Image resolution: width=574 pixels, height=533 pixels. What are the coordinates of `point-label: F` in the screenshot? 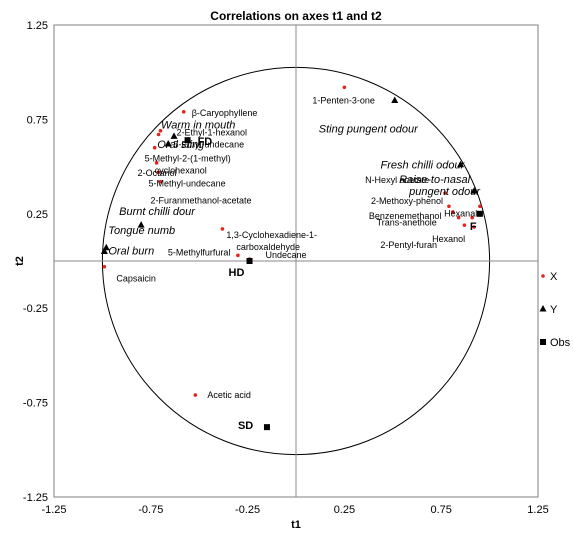 It's located at (473, 227).